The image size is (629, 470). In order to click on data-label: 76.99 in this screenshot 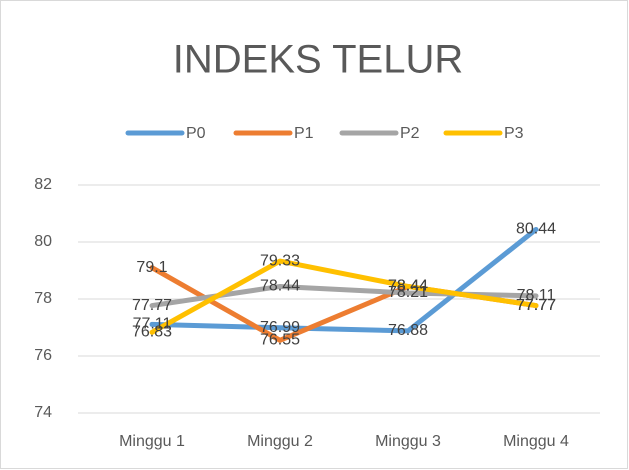, I will do `click(280, 327)`.